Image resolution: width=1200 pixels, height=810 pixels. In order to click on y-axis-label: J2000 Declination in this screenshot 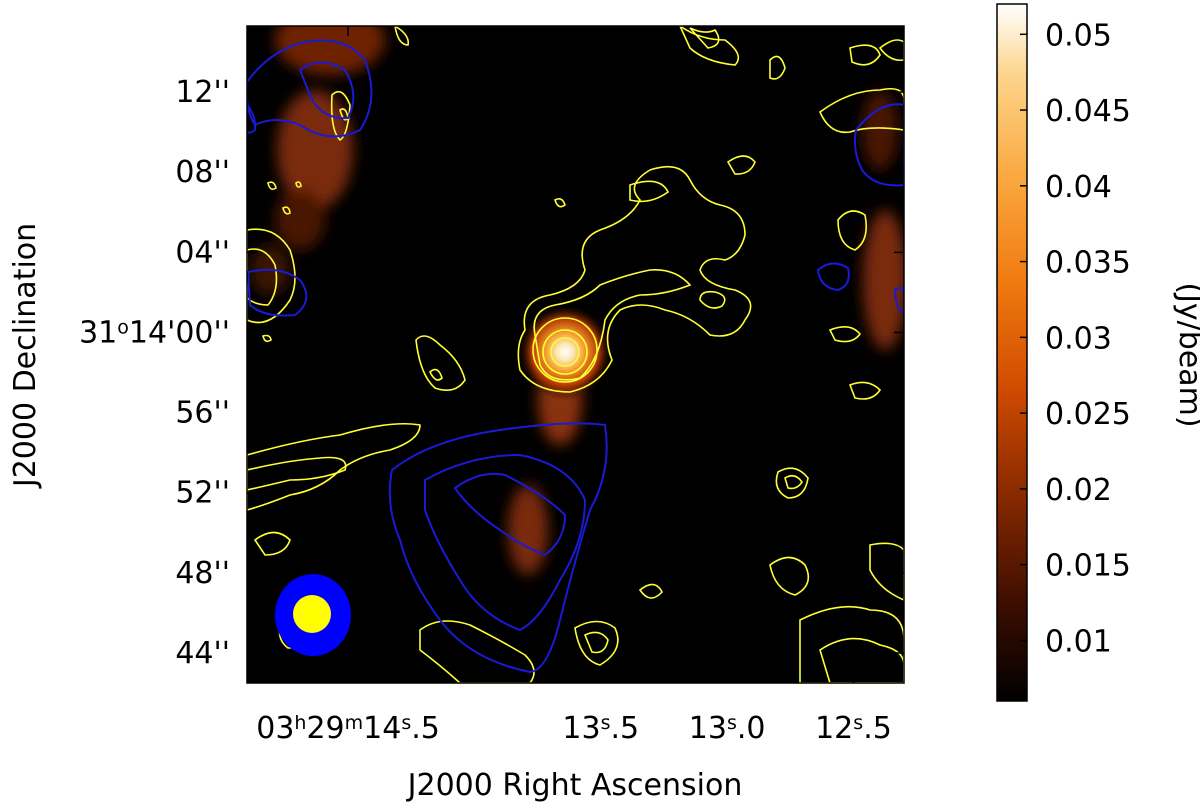, I will do `click(25, 356)`.